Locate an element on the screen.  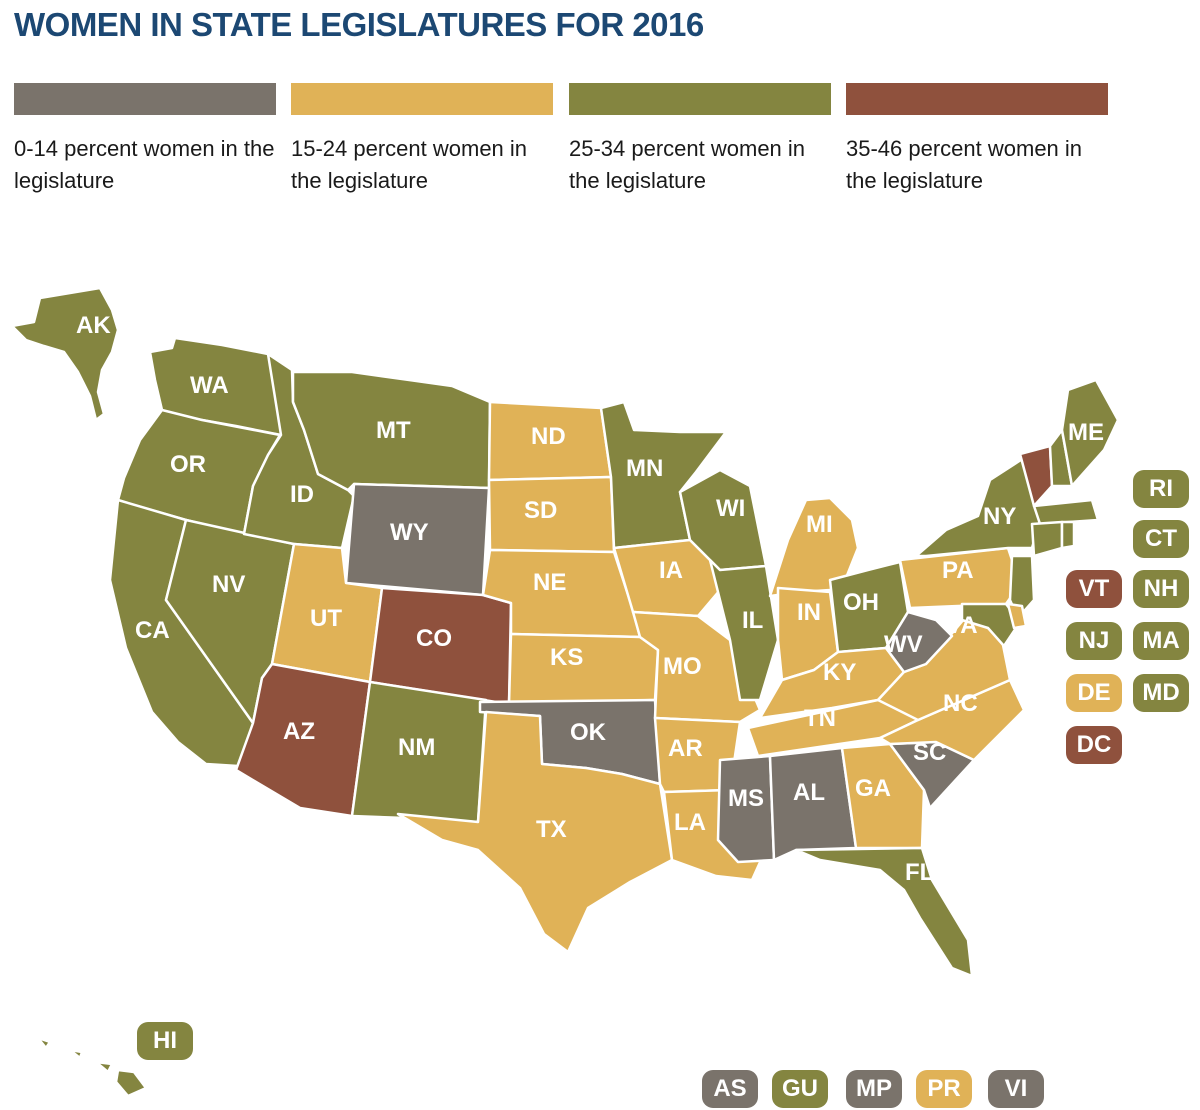
state-ma is located at coordinates (1066, 512).